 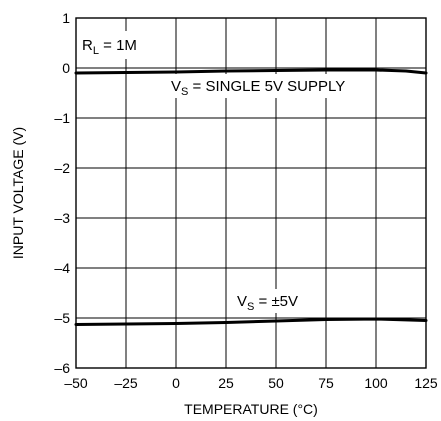 I want to click on y-tick-label: 0, so click(x=66, y=68).